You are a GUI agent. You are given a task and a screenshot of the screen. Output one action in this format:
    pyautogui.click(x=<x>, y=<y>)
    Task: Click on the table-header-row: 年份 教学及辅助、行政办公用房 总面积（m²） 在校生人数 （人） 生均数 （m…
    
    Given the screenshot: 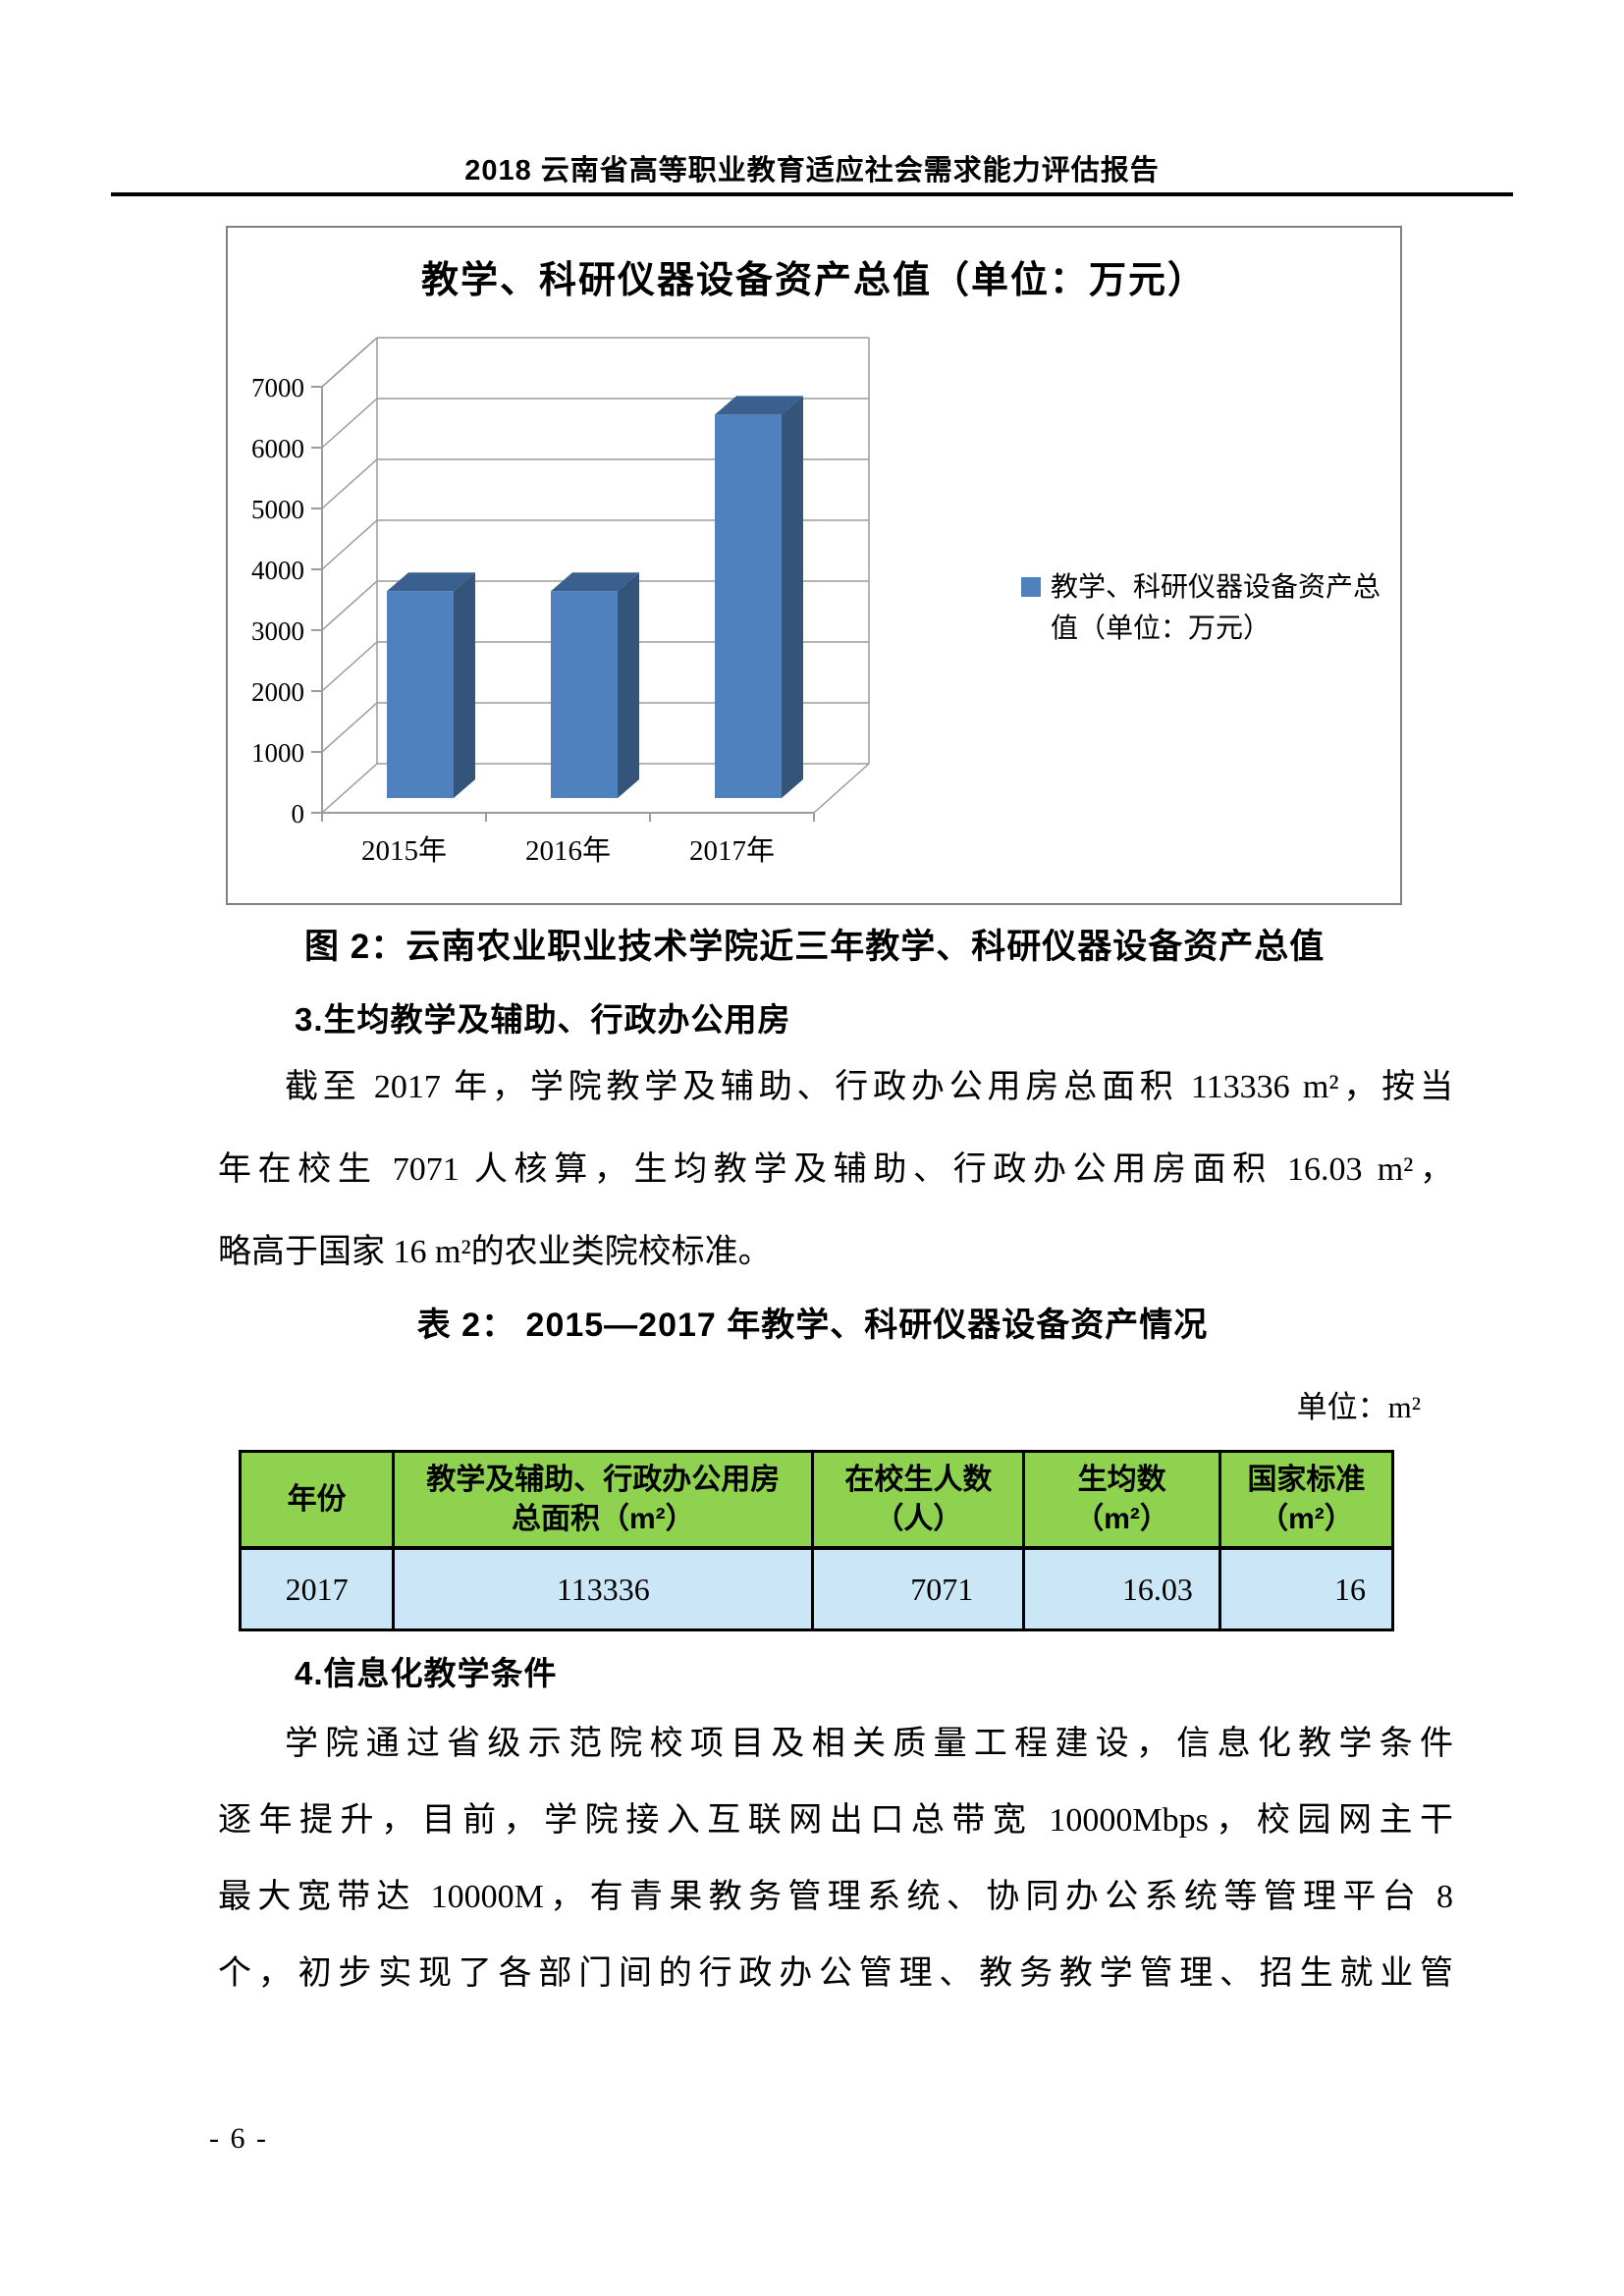 What is the action you would take?
    pyautogui.click(x=816, y=1500)
    